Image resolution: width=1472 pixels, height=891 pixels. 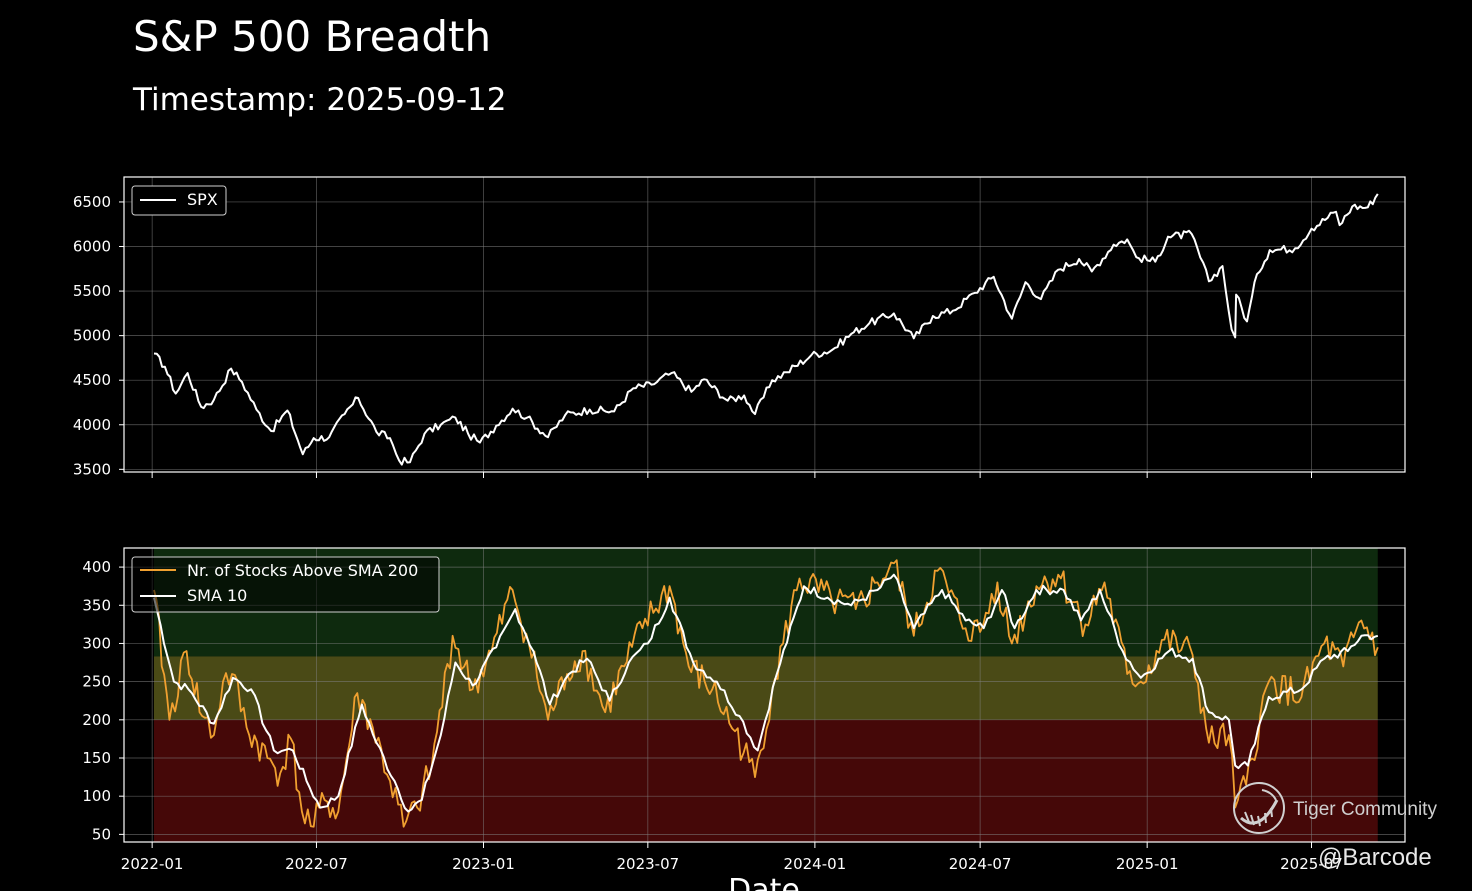 What do you see at coordinates (320, 100) in the screenshot?
I see `chart-subtitle: Timestamp: 2025-09-12` at bounding box center [320, 100].